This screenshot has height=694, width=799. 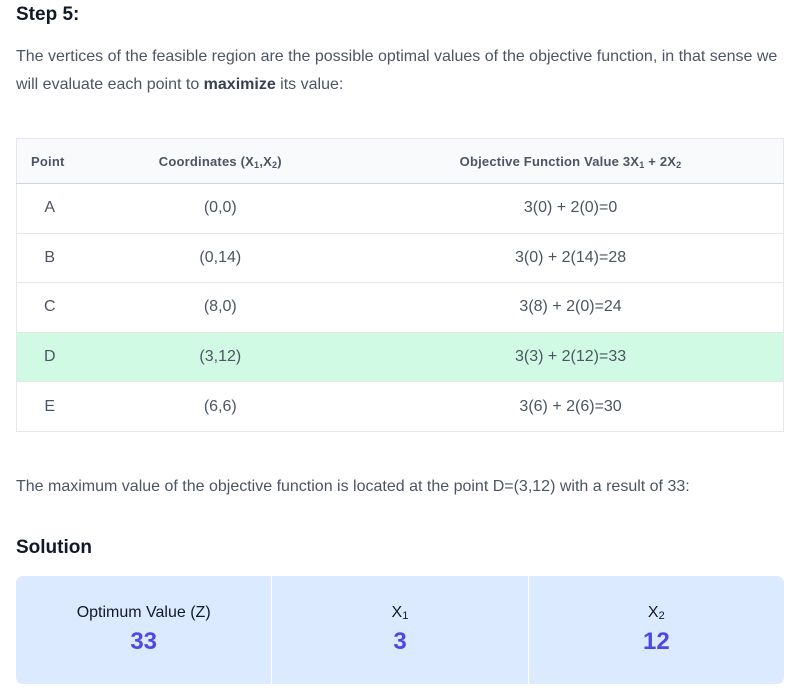 I want to click on x2-label-base: X, so click(x=653, y=612).